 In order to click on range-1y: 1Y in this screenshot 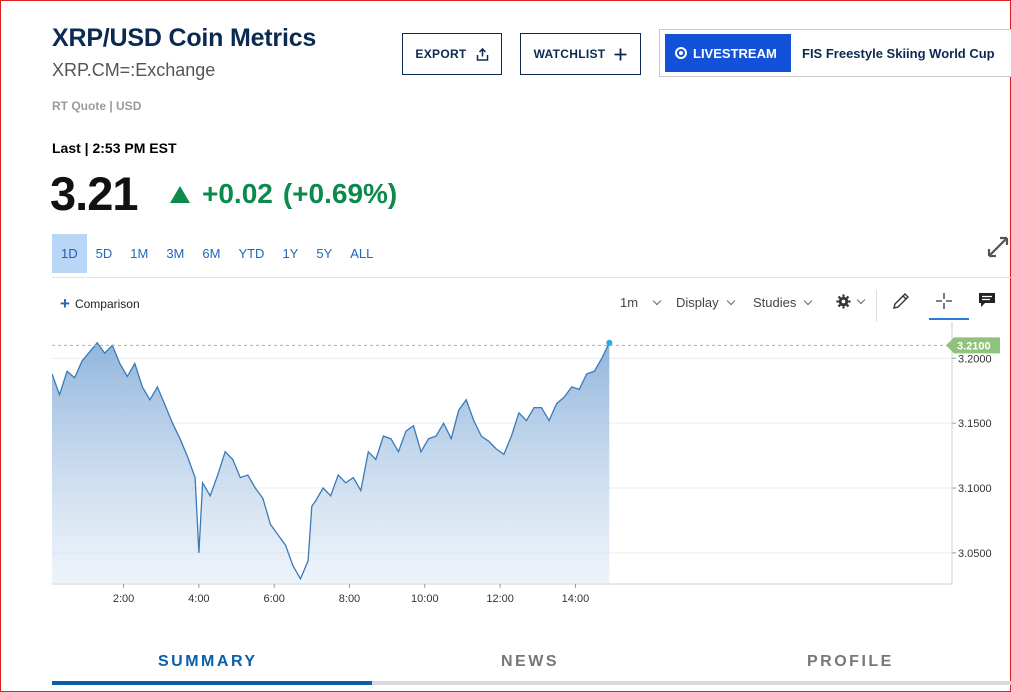, I will do `click(290, 253)`.